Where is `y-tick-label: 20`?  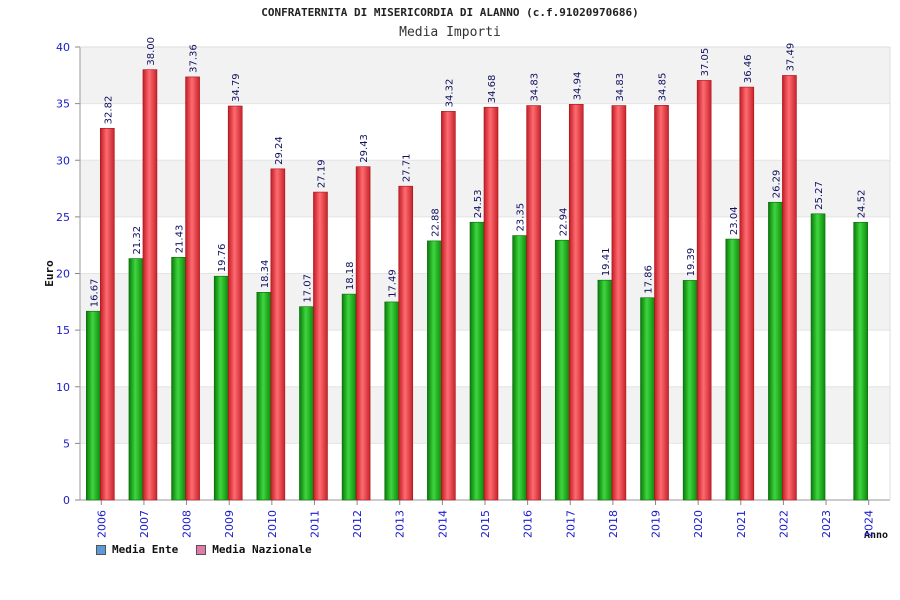 y-tick-label: 20 is located at coordinates (63, 274).